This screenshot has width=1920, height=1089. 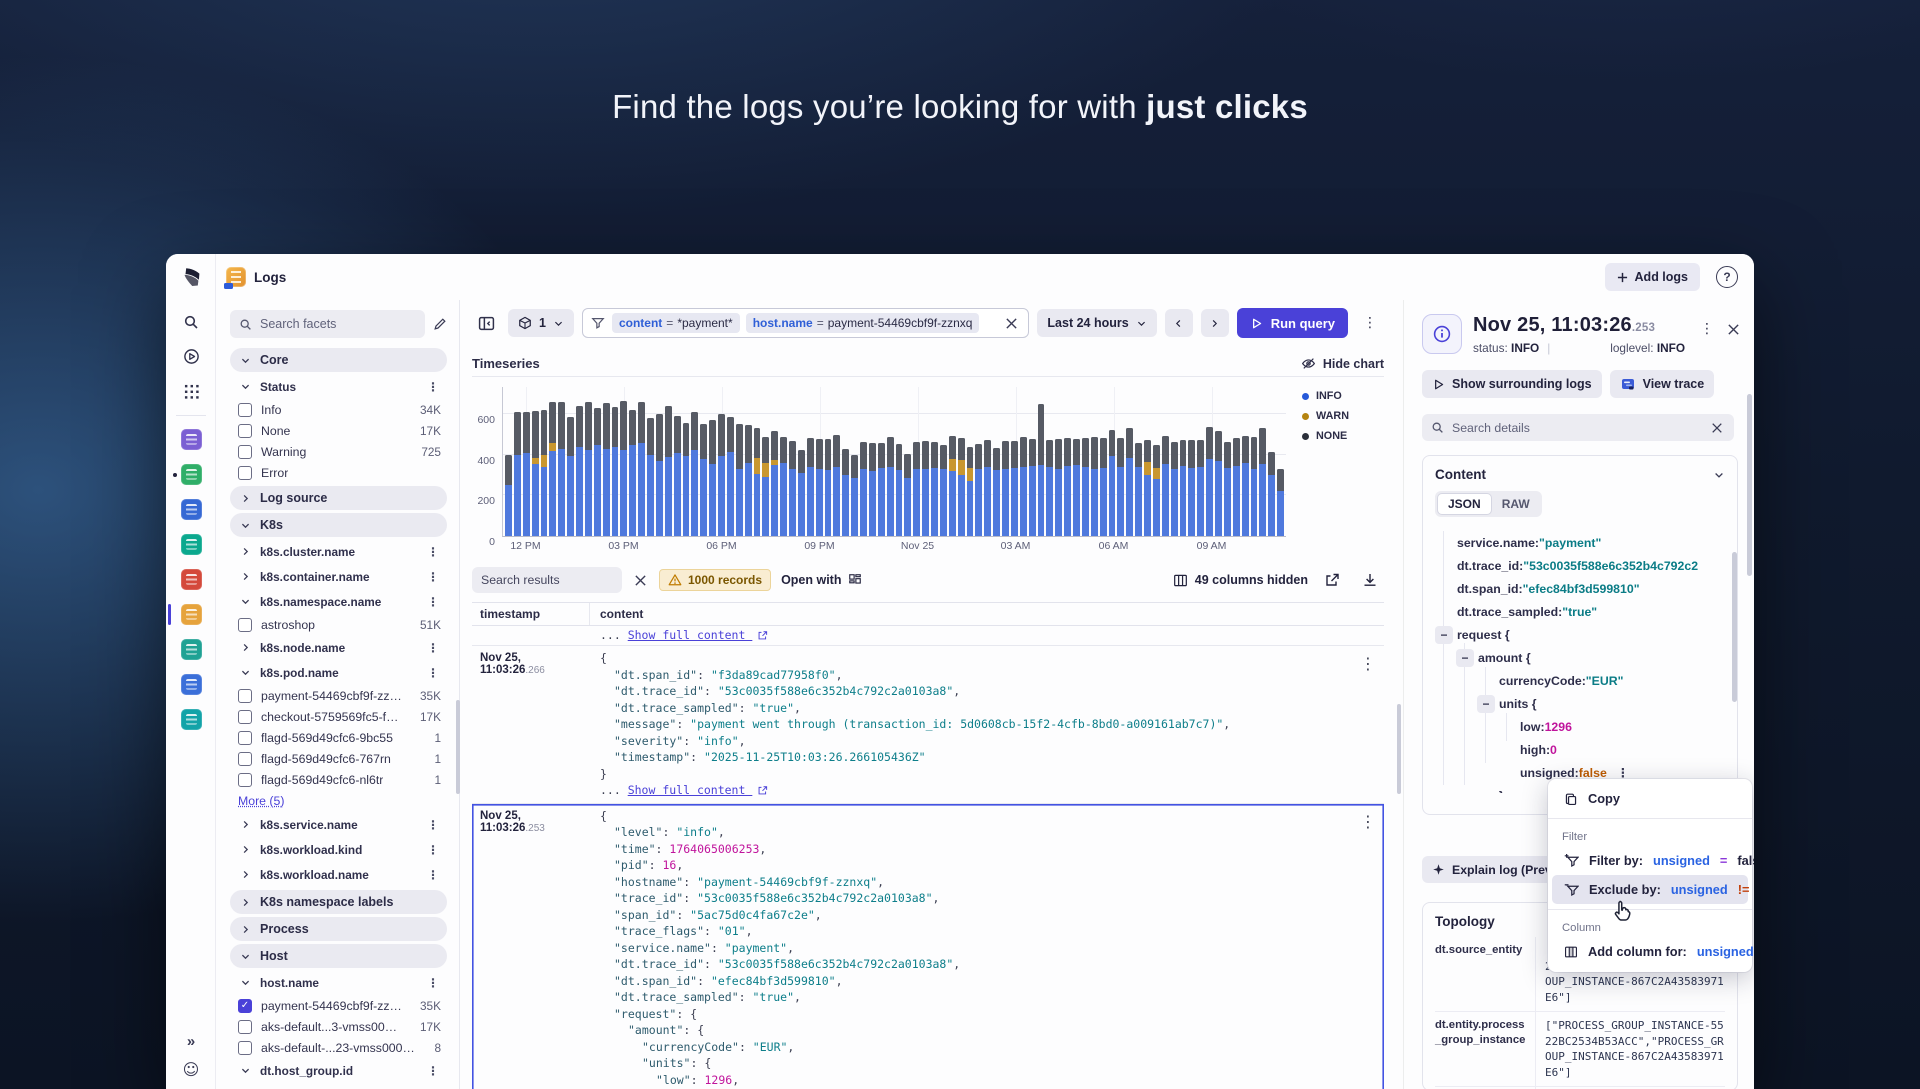 What do you see at coordinates (486, 323) in the screenshot?
I see `toggle-sidebar-button` at bounding box center [486, 323].